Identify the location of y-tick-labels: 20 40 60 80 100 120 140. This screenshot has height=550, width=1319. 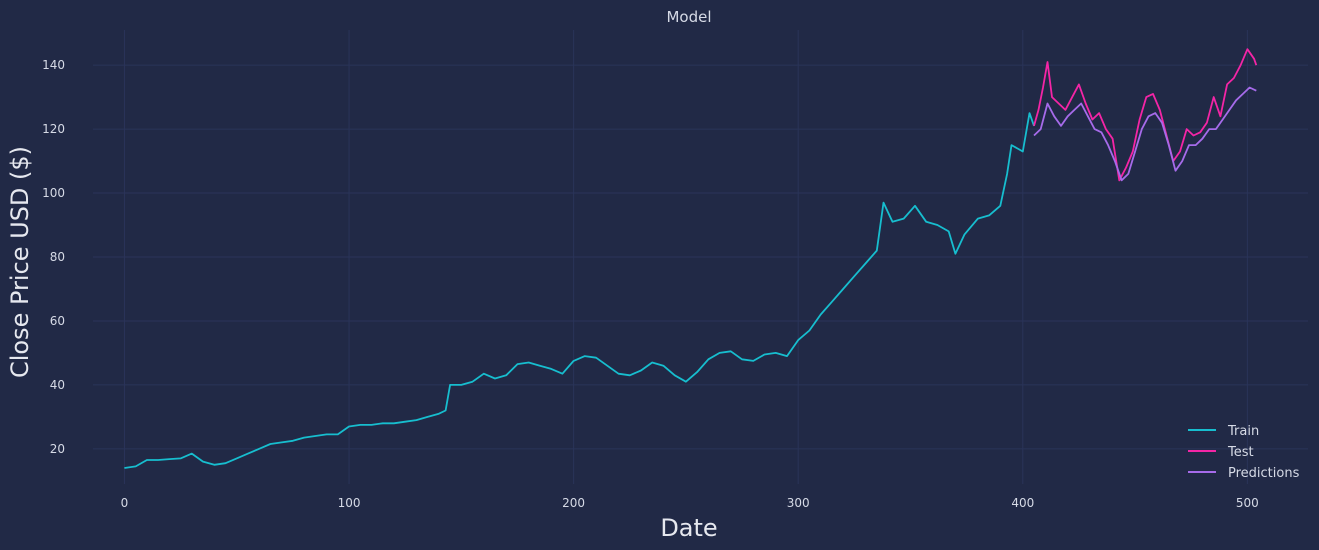
(53, 257).